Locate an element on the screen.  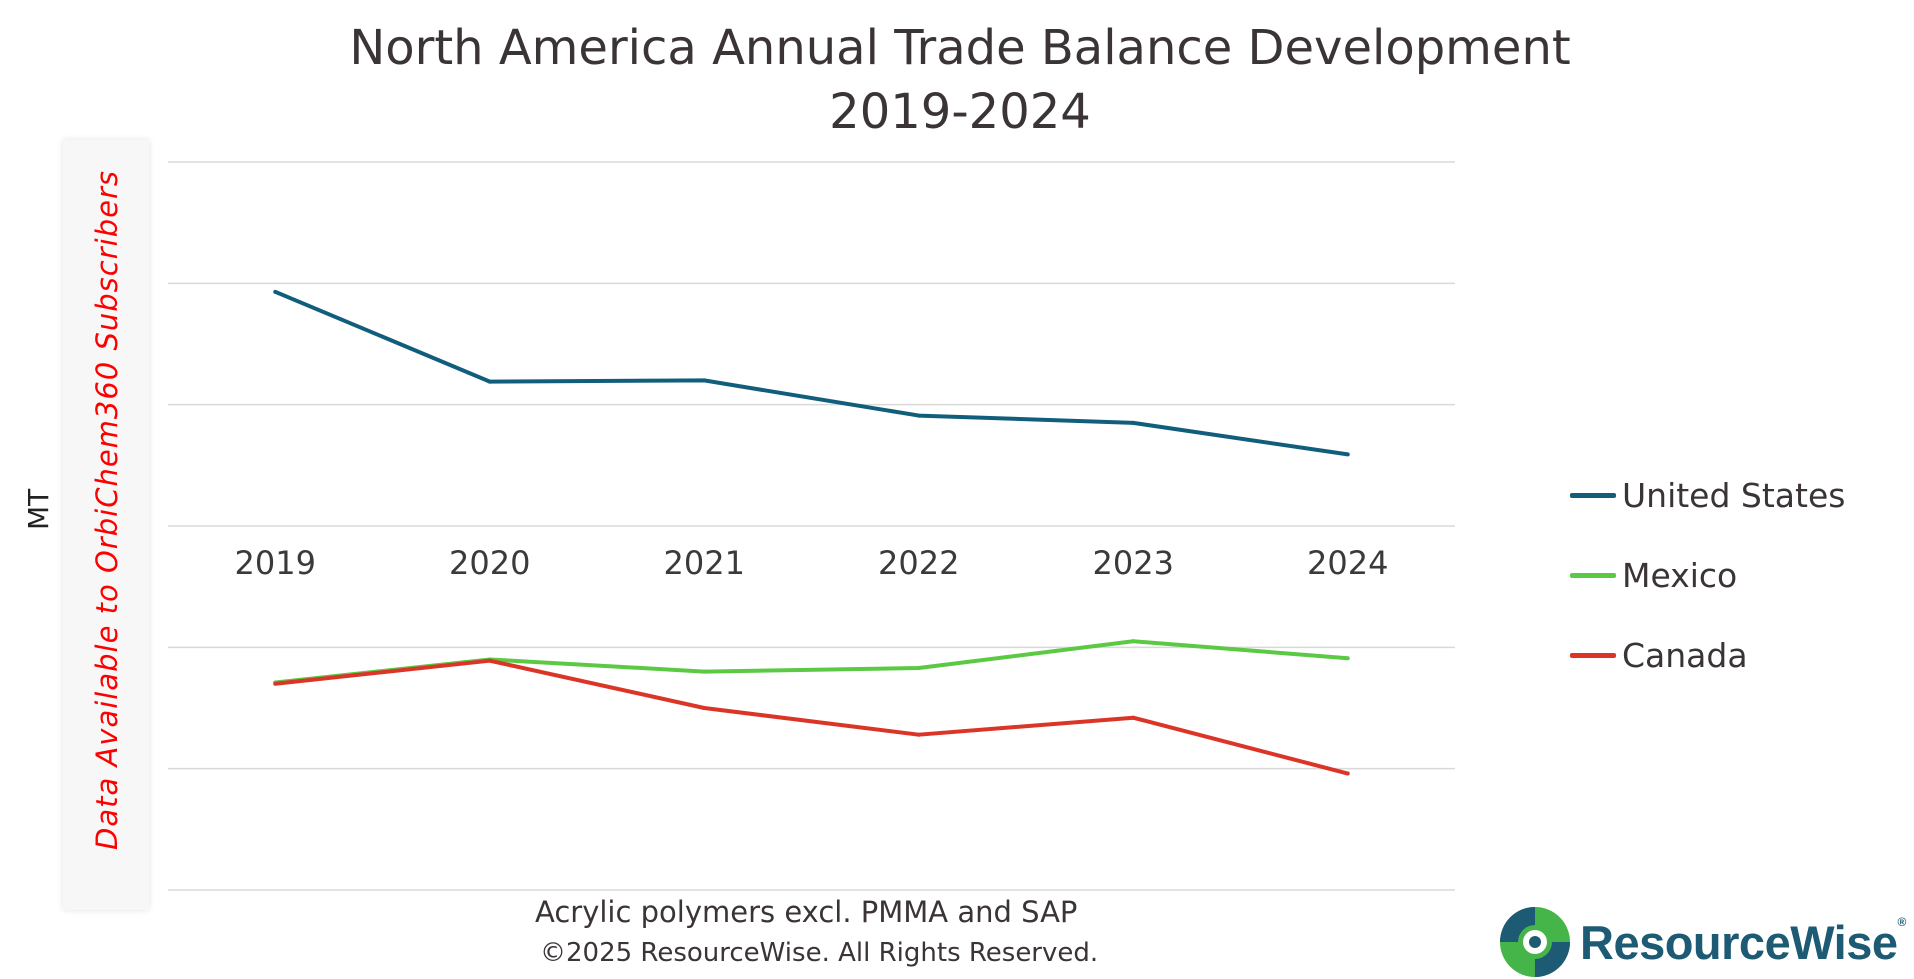
legend: United States Mexico Canada is located at coordinates (1707, 575).